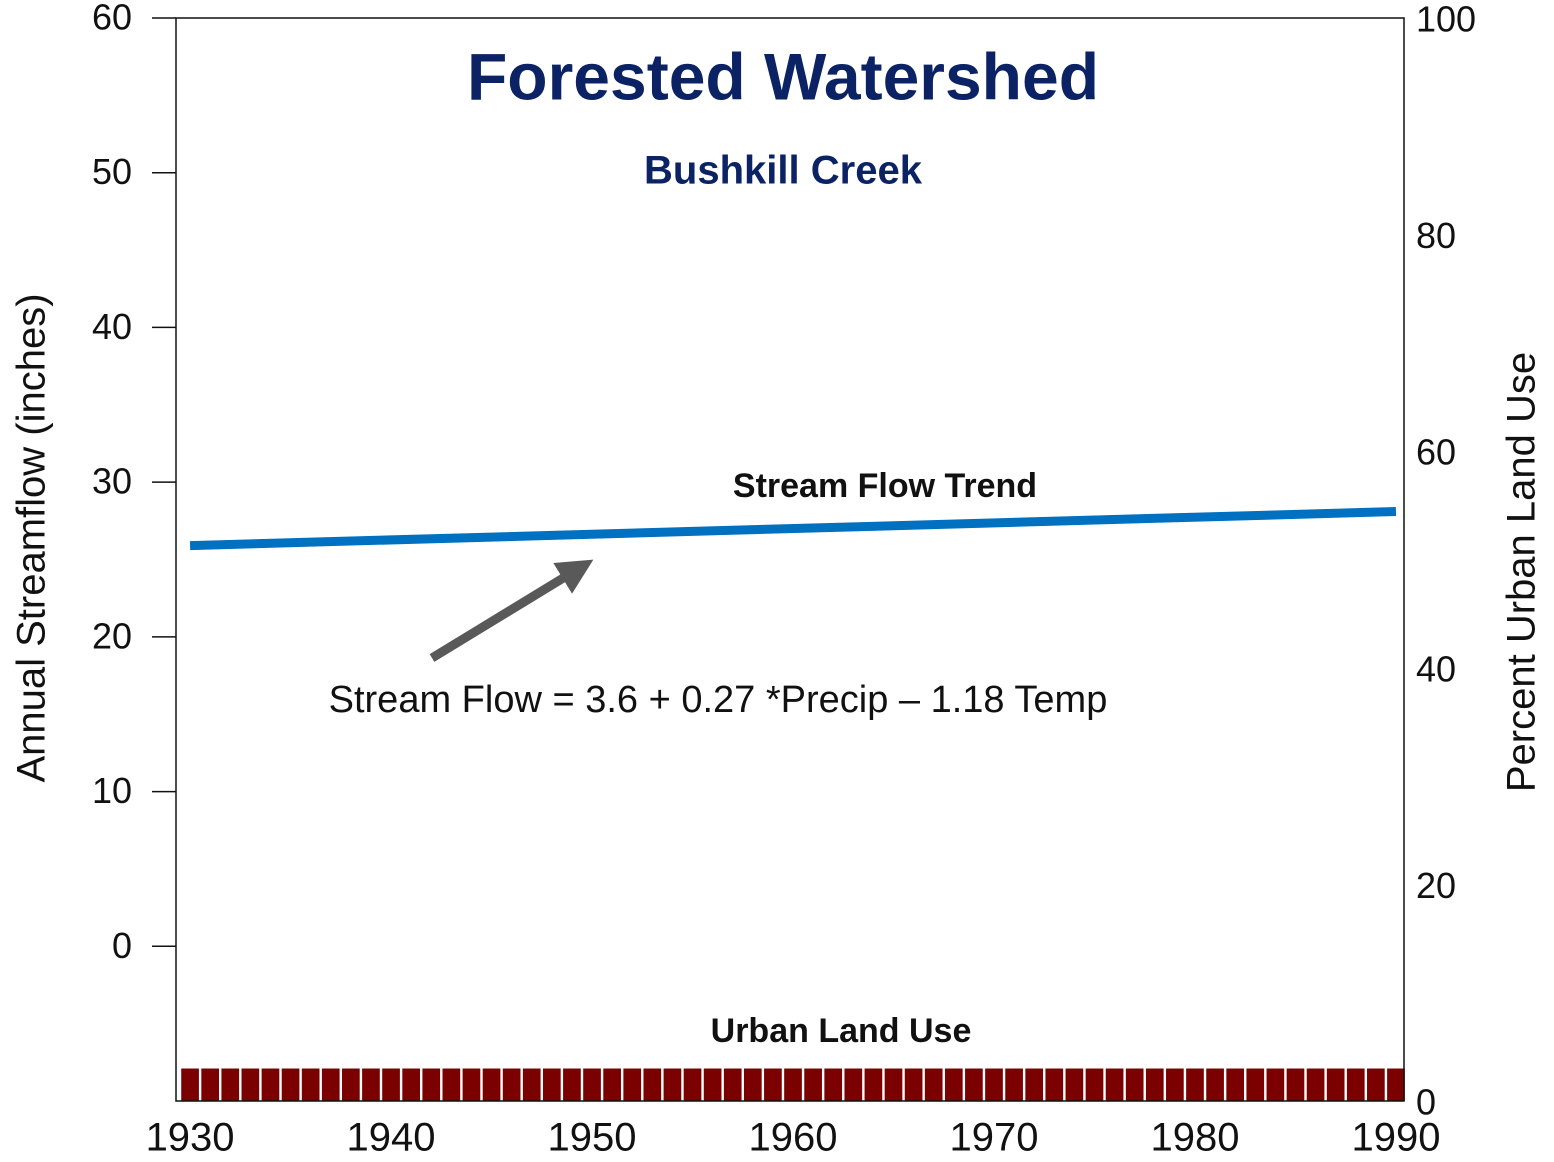 The image size is (1554, 1162). Describe the element at coordinates (783, 171) in the screenshot. I see `chart-subtitle: Bushkill Creek` at that location.